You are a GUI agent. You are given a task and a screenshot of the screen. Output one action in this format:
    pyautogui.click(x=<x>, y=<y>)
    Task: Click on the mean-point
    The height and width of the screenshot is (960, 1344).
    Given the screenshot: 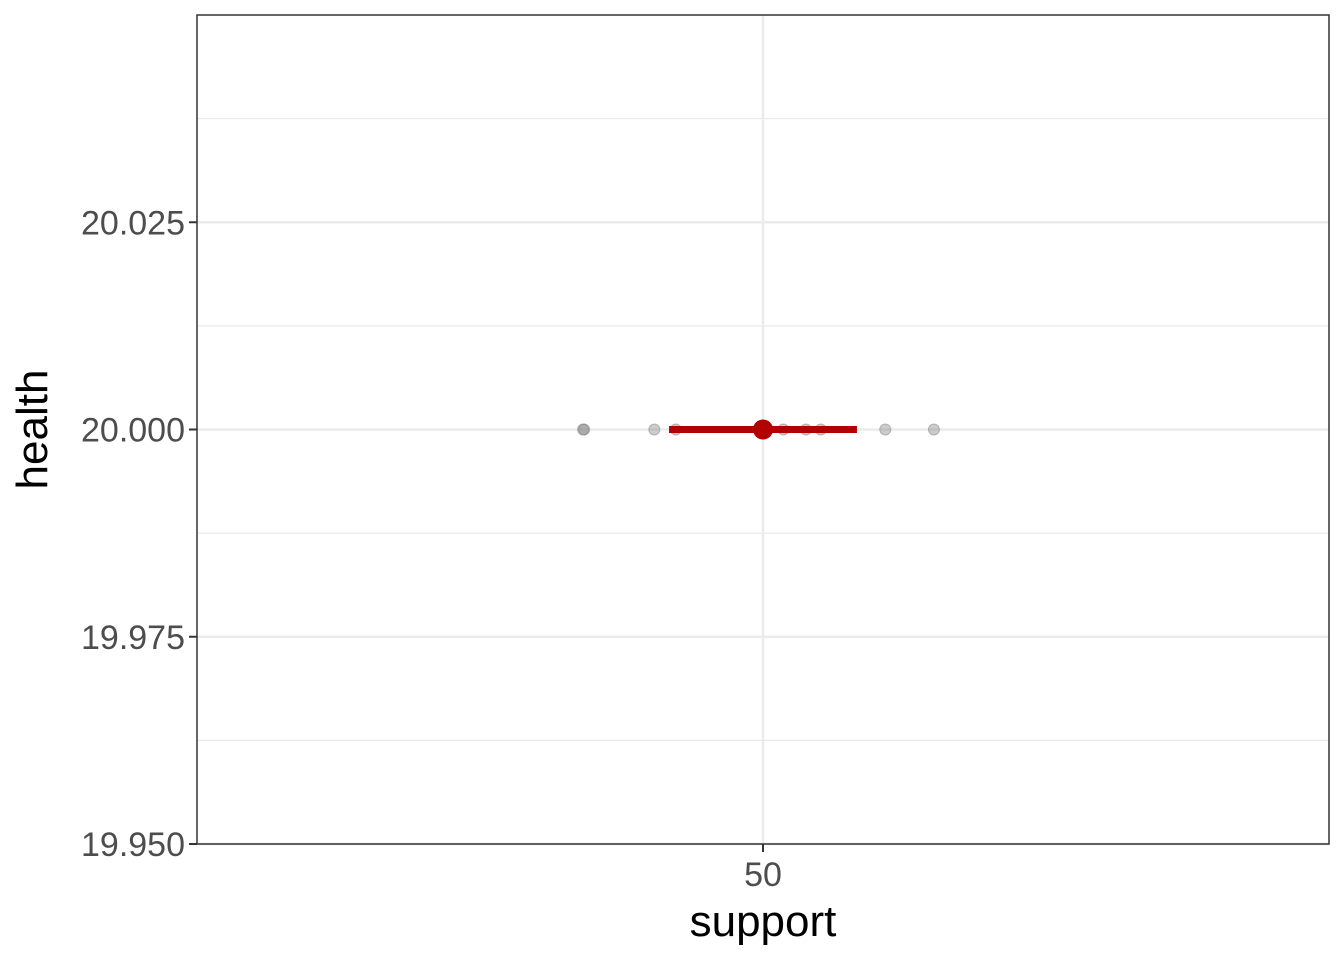 What is the action you would take?
    pyautogui.click(x=763, y=429)
    